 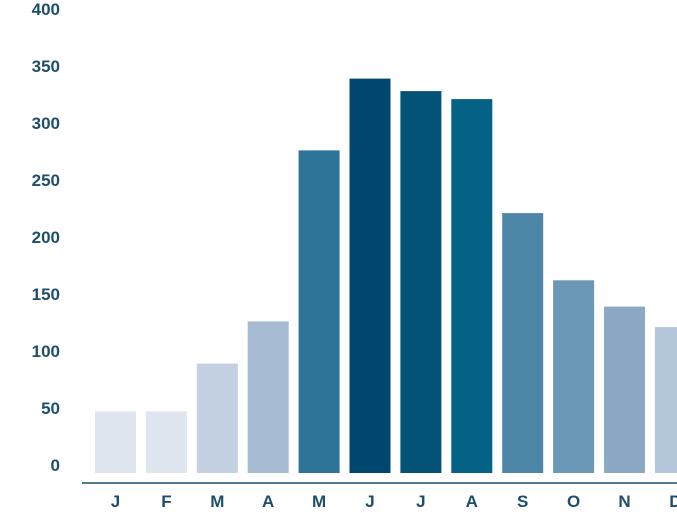 I want to click on y-tick-label: 0, so click(x=55, y=465).